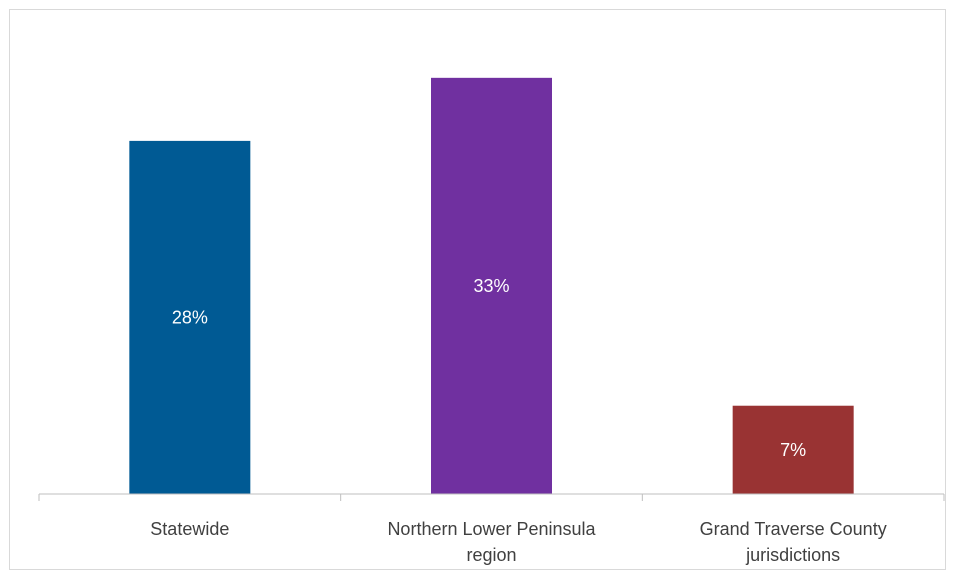  Describe the element at coordinates (189, 529) in the screenshot. I see `category-label-0: Statewide` at that location.